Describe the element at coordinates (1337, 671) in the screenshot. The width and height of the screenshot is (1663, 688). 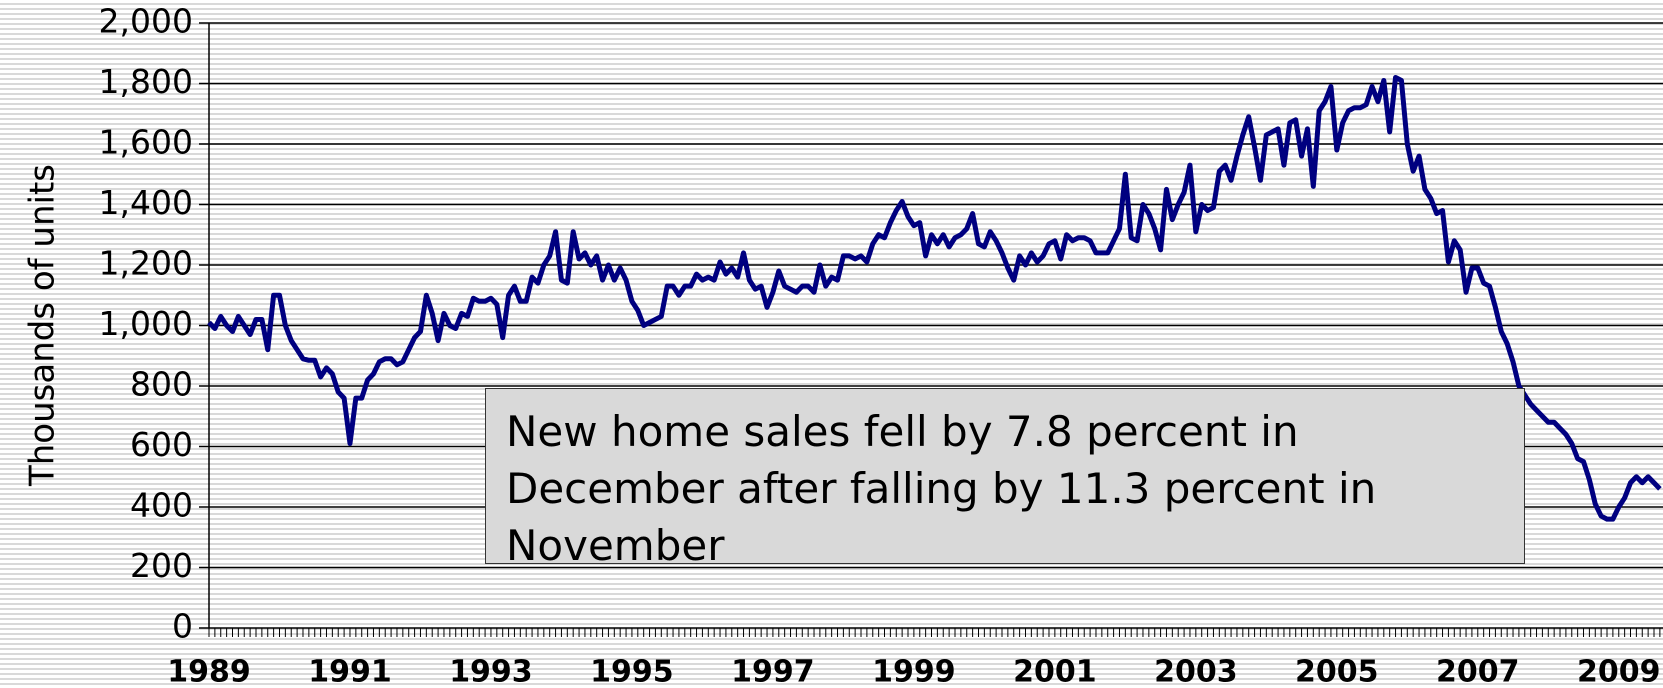
I see `x-tick-label: 2005` at that location.